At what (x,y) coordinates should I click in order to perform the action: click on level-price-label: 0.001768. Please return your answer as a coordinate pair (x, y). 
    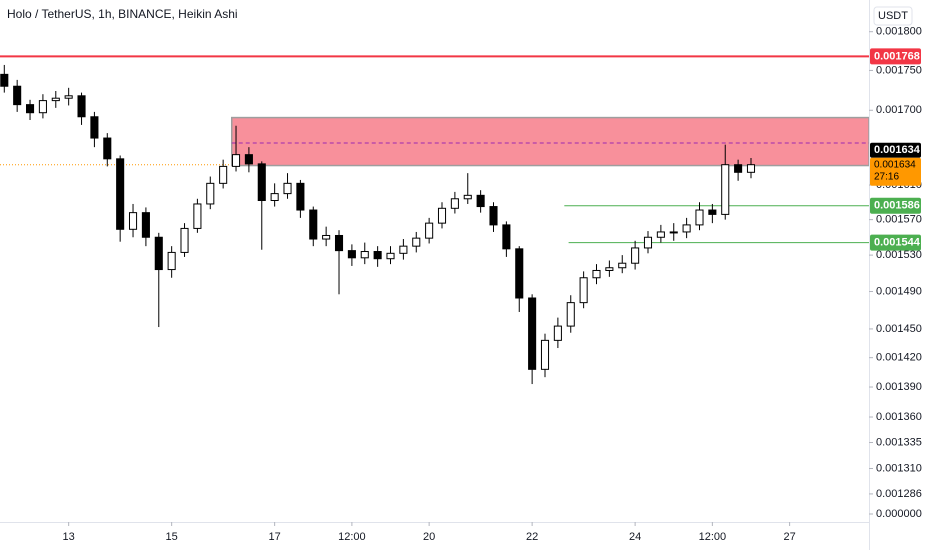
    Looking at the image, I should click on (897, 56).